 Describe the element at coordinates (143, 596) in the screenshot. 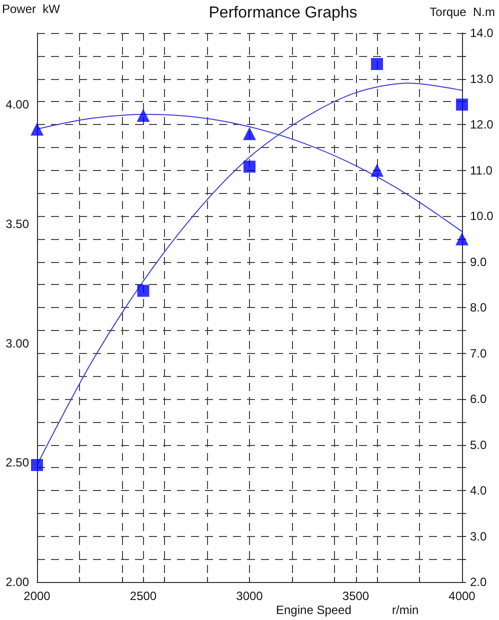

I see `x-tick-label: 2500` at that location.